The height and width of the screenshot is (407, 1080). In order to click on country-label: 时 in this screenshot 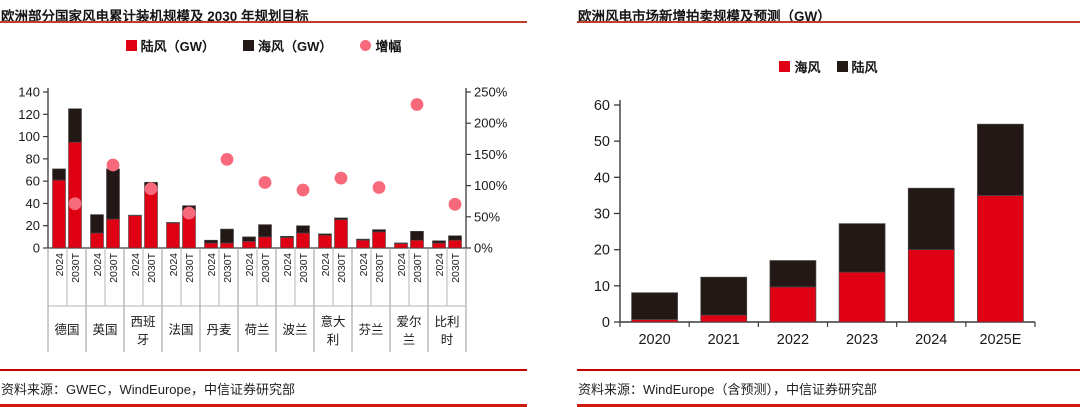, I will do `click(447, 340)`.